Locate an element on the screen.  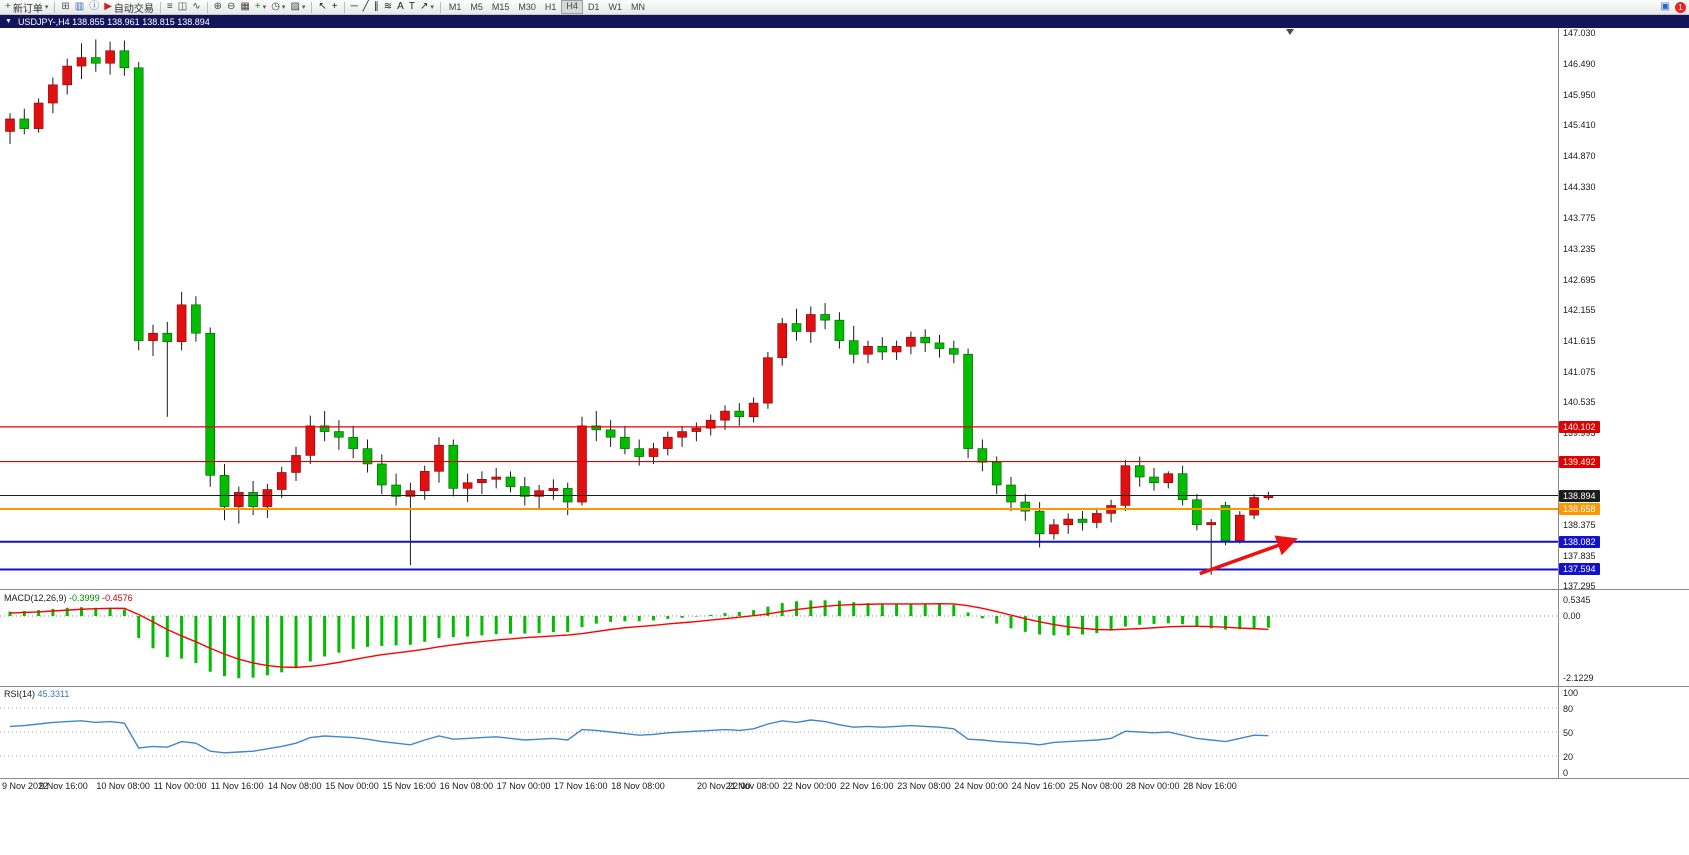
timeframe-button-d1: D1 is located at coordinates (593, 7).